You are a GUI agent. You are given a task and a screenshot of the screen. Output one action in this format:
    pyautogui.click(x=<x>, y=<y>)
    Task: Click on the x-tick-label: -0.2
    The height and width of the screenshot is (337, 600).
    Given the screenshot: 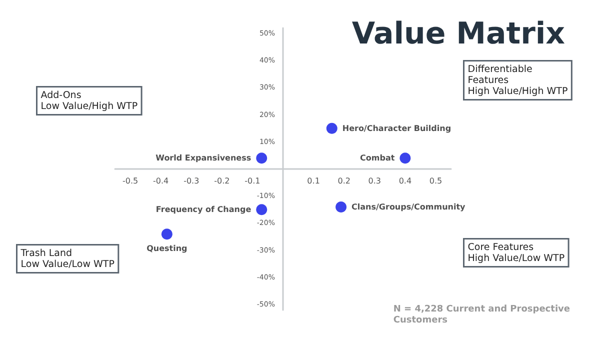 What is the action you would take?
    pyautogui.click(x=222, y=181)
    